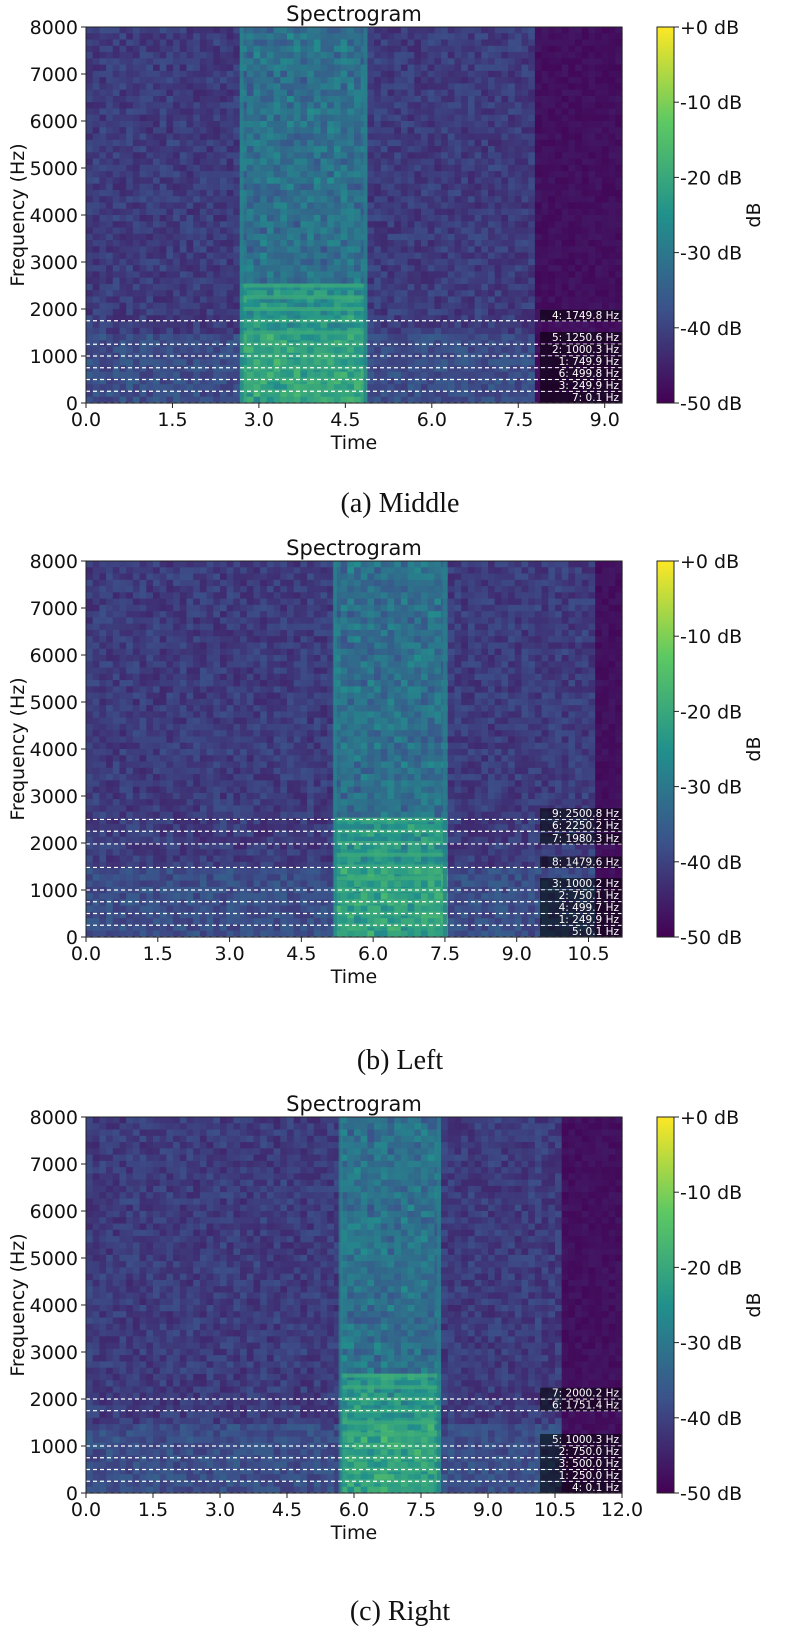 This screenshot has height=1641, width=800. I want to click on marker-label: 1: 249.9 Hz, so click(581, 919).